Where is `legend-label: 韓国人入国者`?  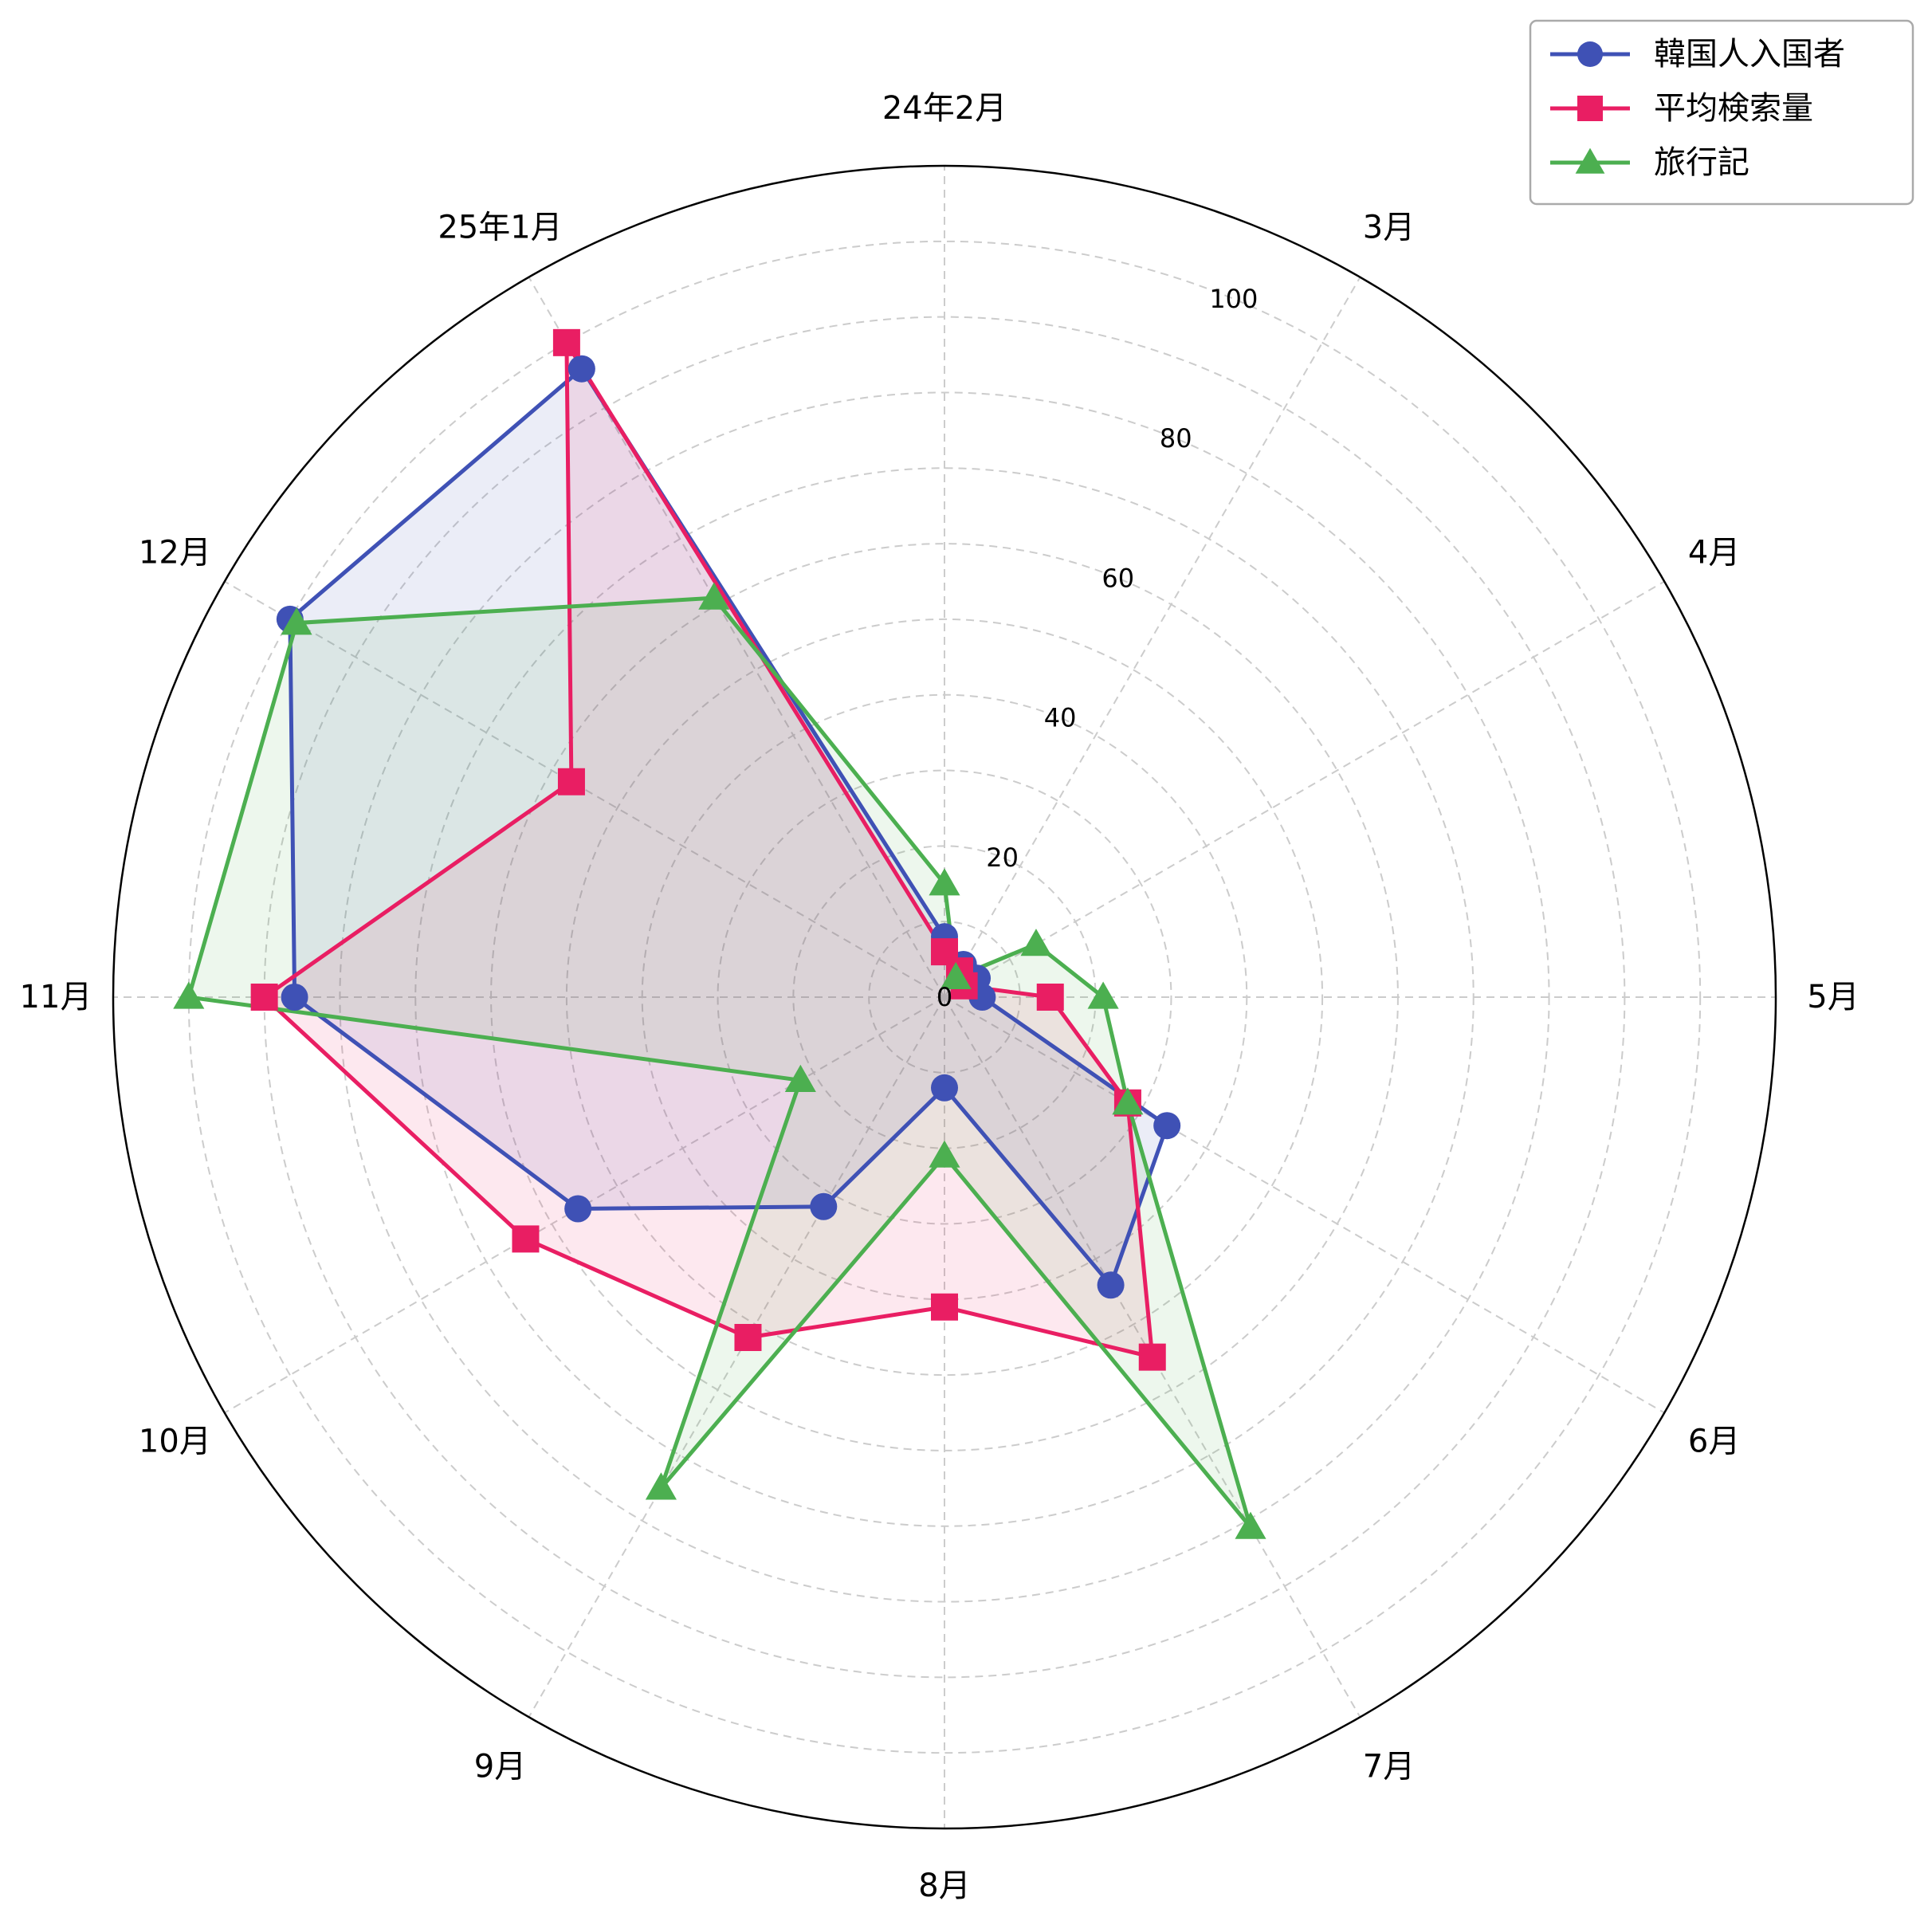
legend-label: 韓国人入国者 is located at coordinates (1749, 55).